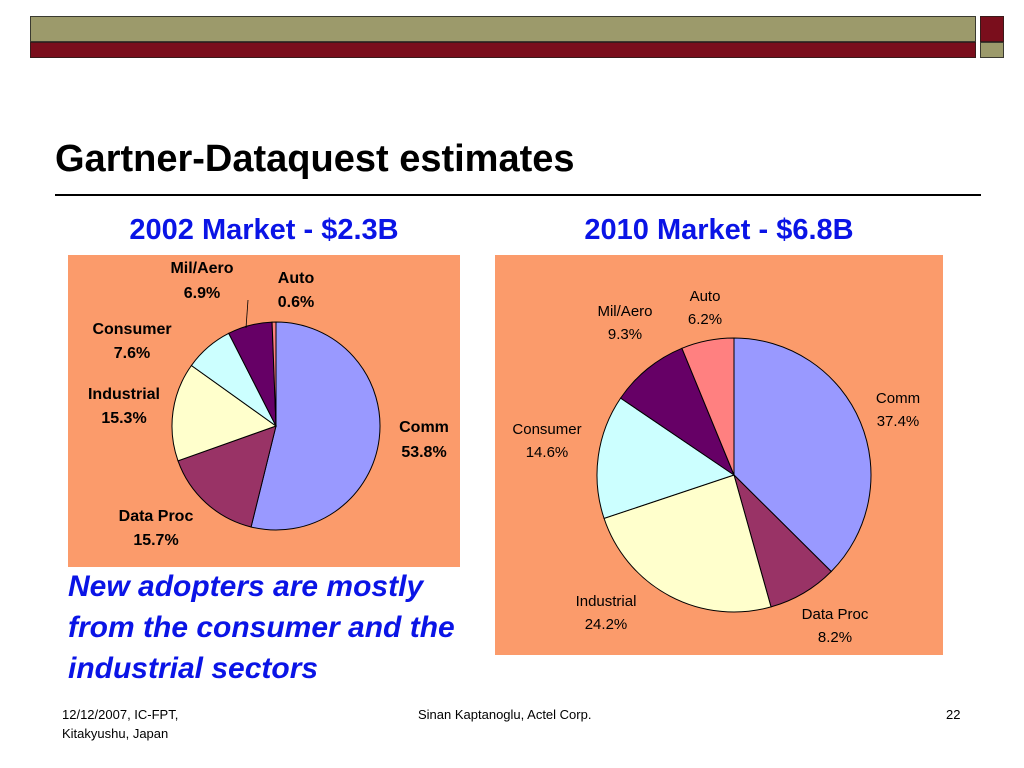 The height and width of the screenshot is (768, 1024). Describe the element at coordinates (503, 50) in the screenshot. I see `header-bar-red` at that location.